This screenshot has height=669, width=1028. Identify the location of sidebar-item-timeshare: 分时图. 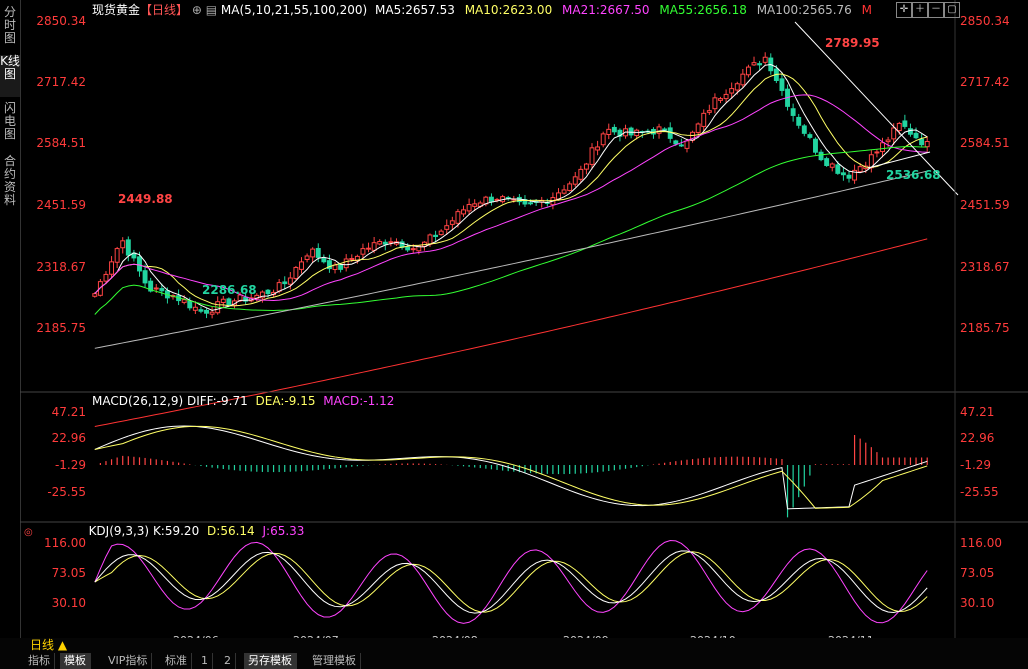
(9, 25).